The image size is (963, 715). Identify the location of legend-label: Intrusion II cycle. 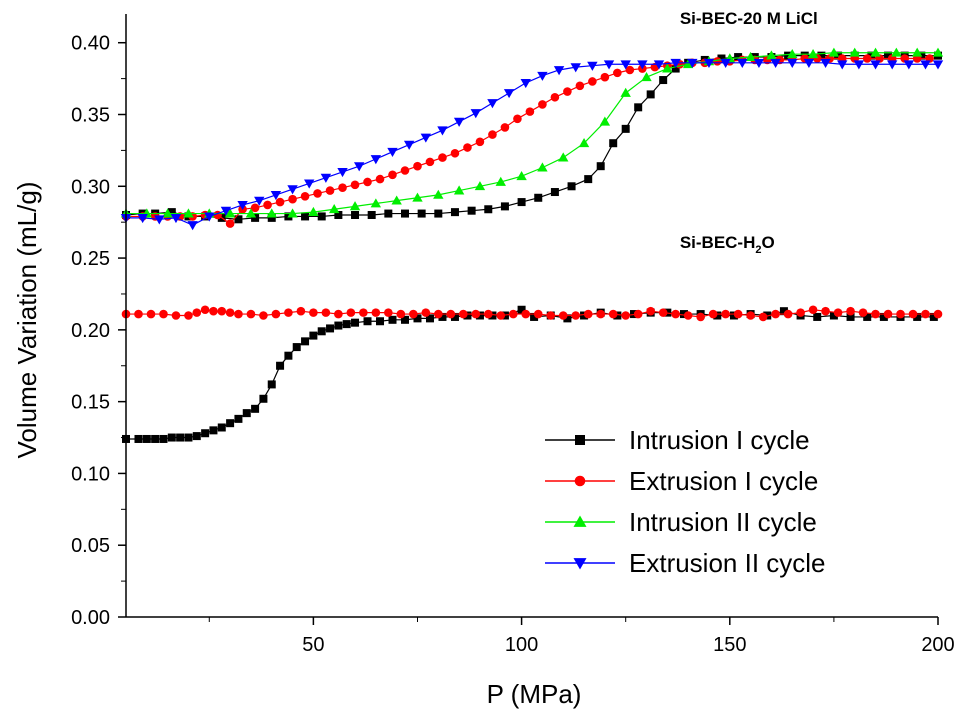
(723, 522).